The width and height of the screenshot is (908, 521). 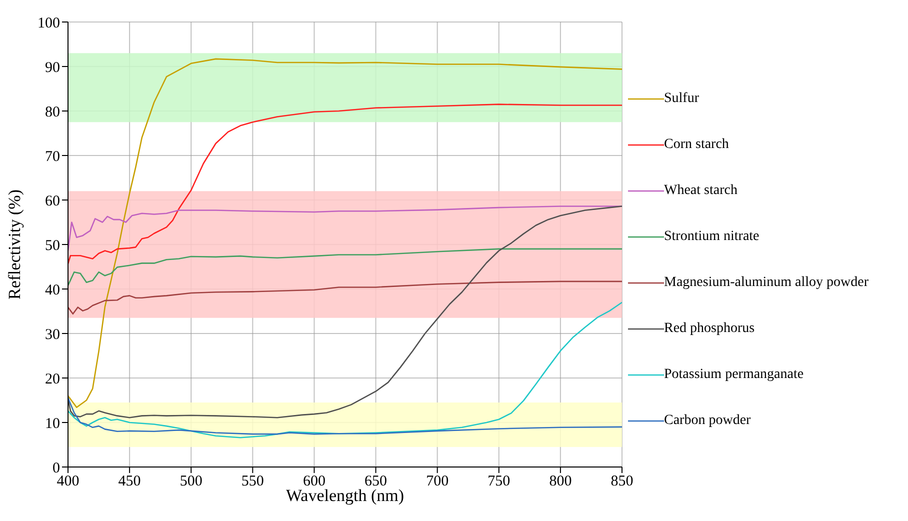 What do you see at coordinates (52, 379) in the screenshot?
I see `y-tick-label: 20` at bounding box center [52, 379].